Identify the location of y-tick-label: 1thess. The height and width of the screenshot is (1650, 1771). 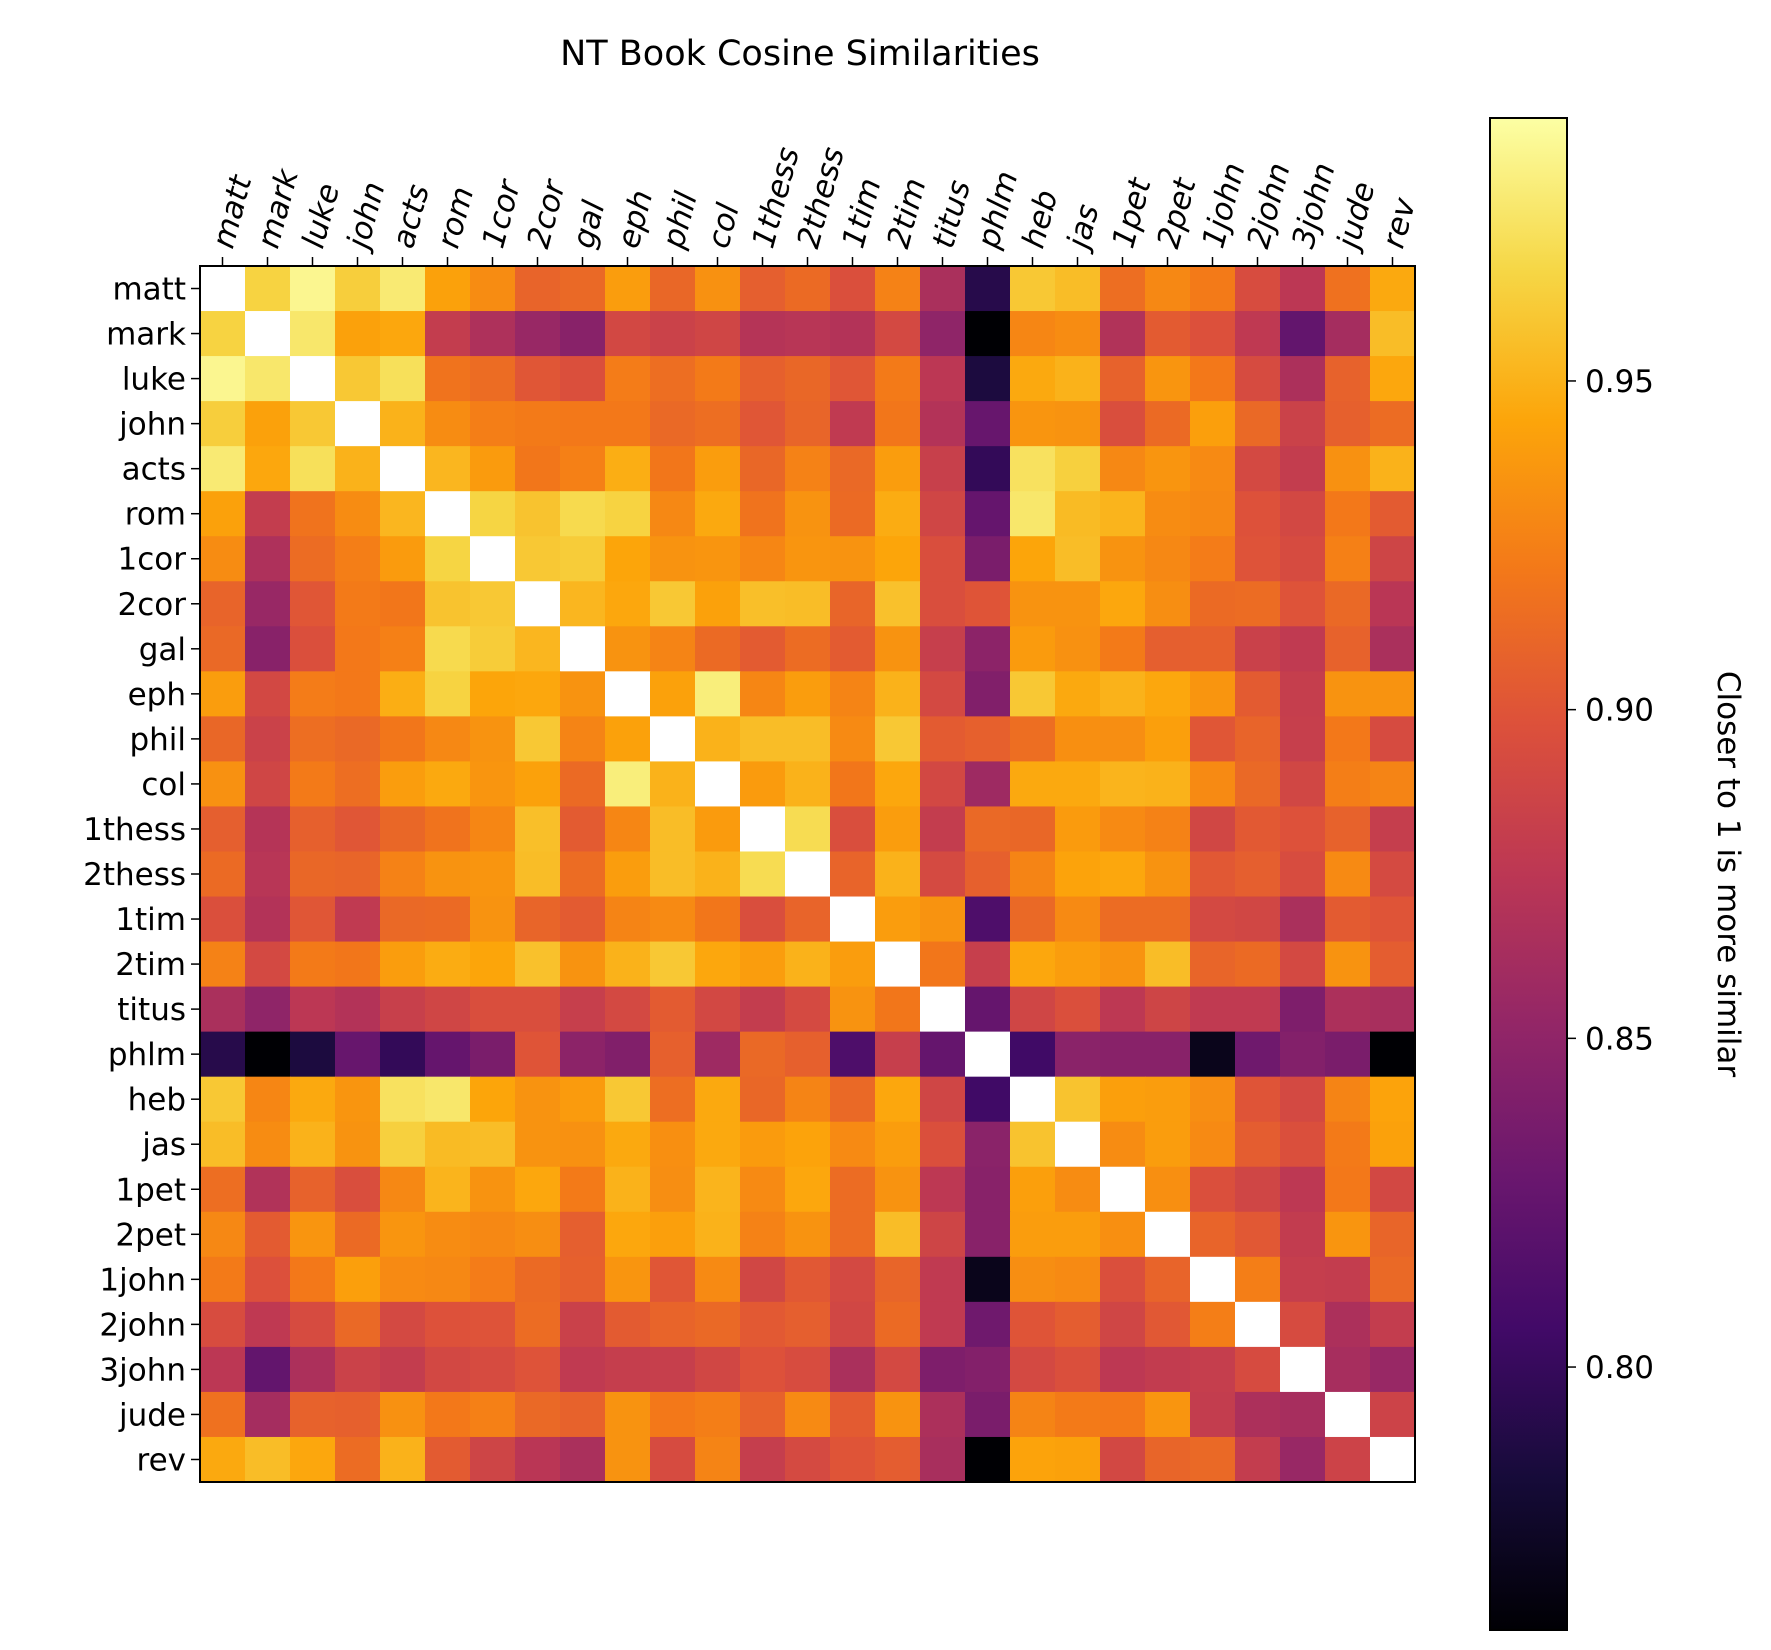
(134, 830).